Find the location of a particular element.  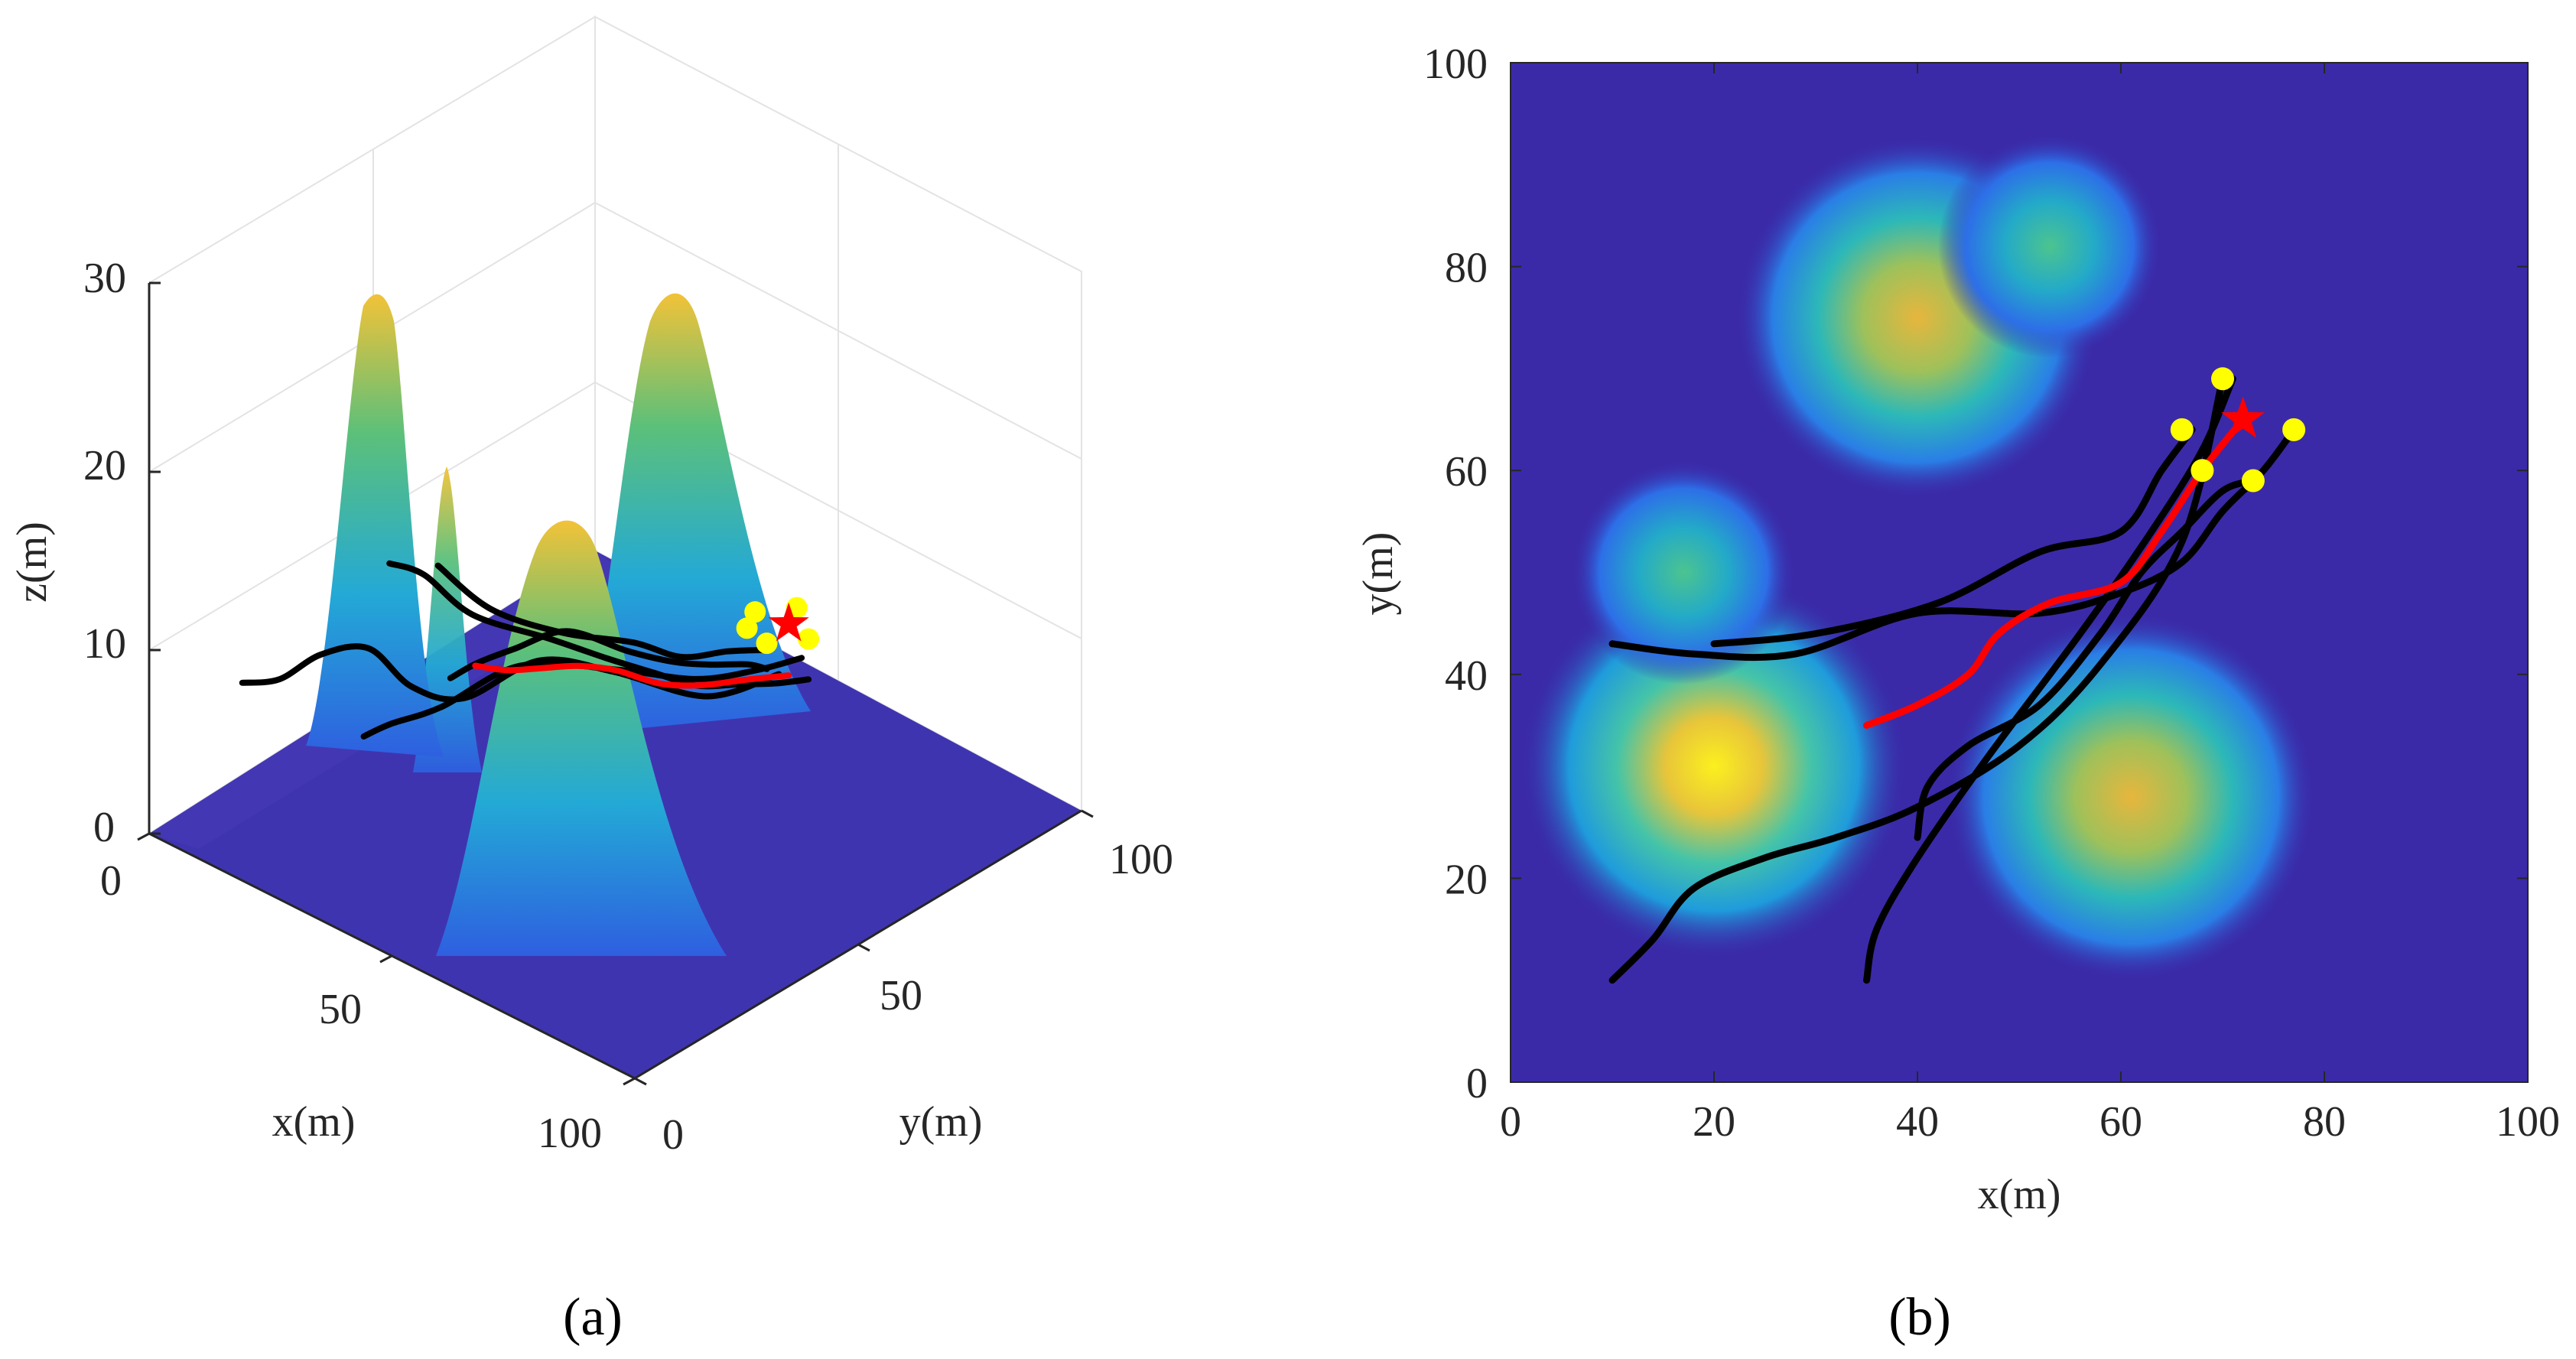

terrain-peak-left is located at coordinates (375, 525).